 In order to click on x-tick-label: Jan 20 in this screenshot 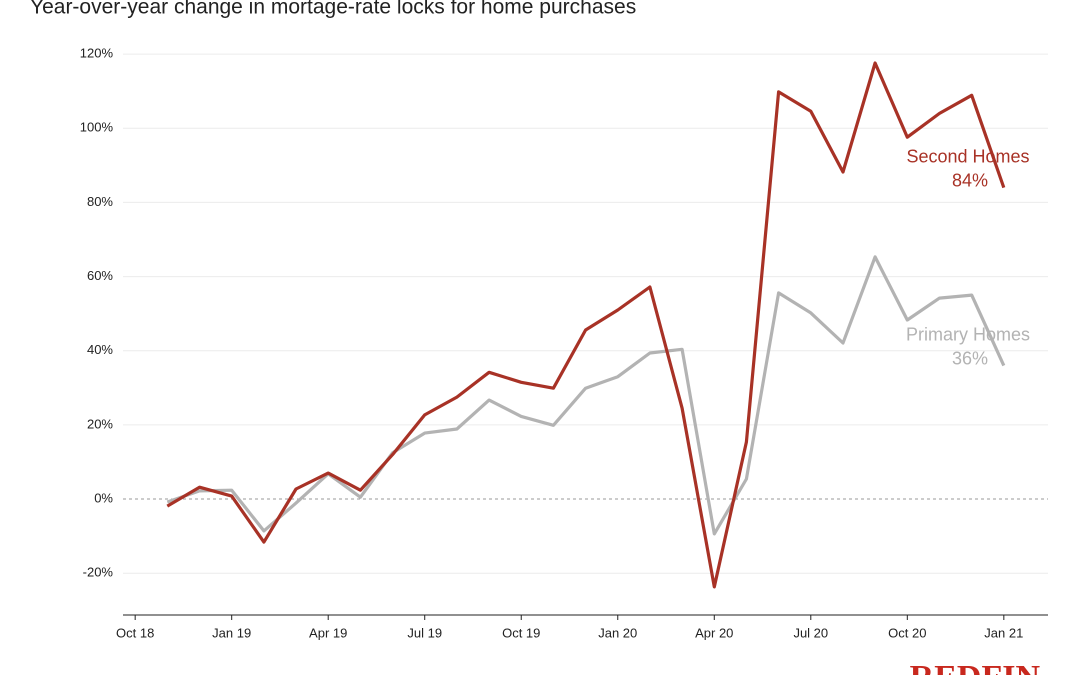, I will do `click(617, 632)`.